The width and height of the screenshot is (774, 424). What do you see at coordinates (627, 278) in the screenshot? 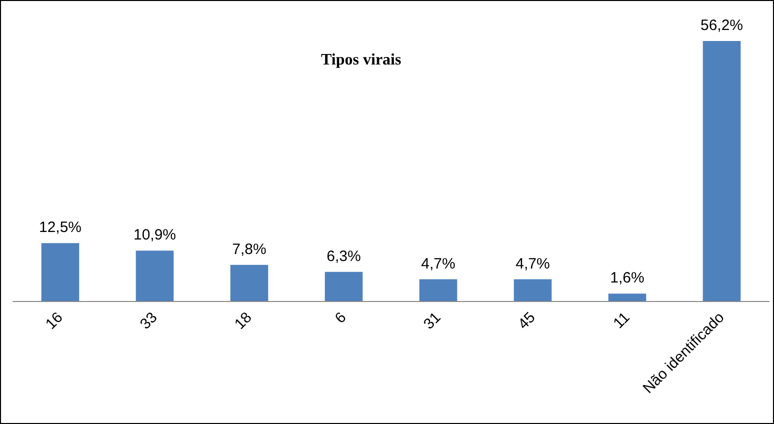
I see `data-label: 1,6%` at bounding box center [627, 278].